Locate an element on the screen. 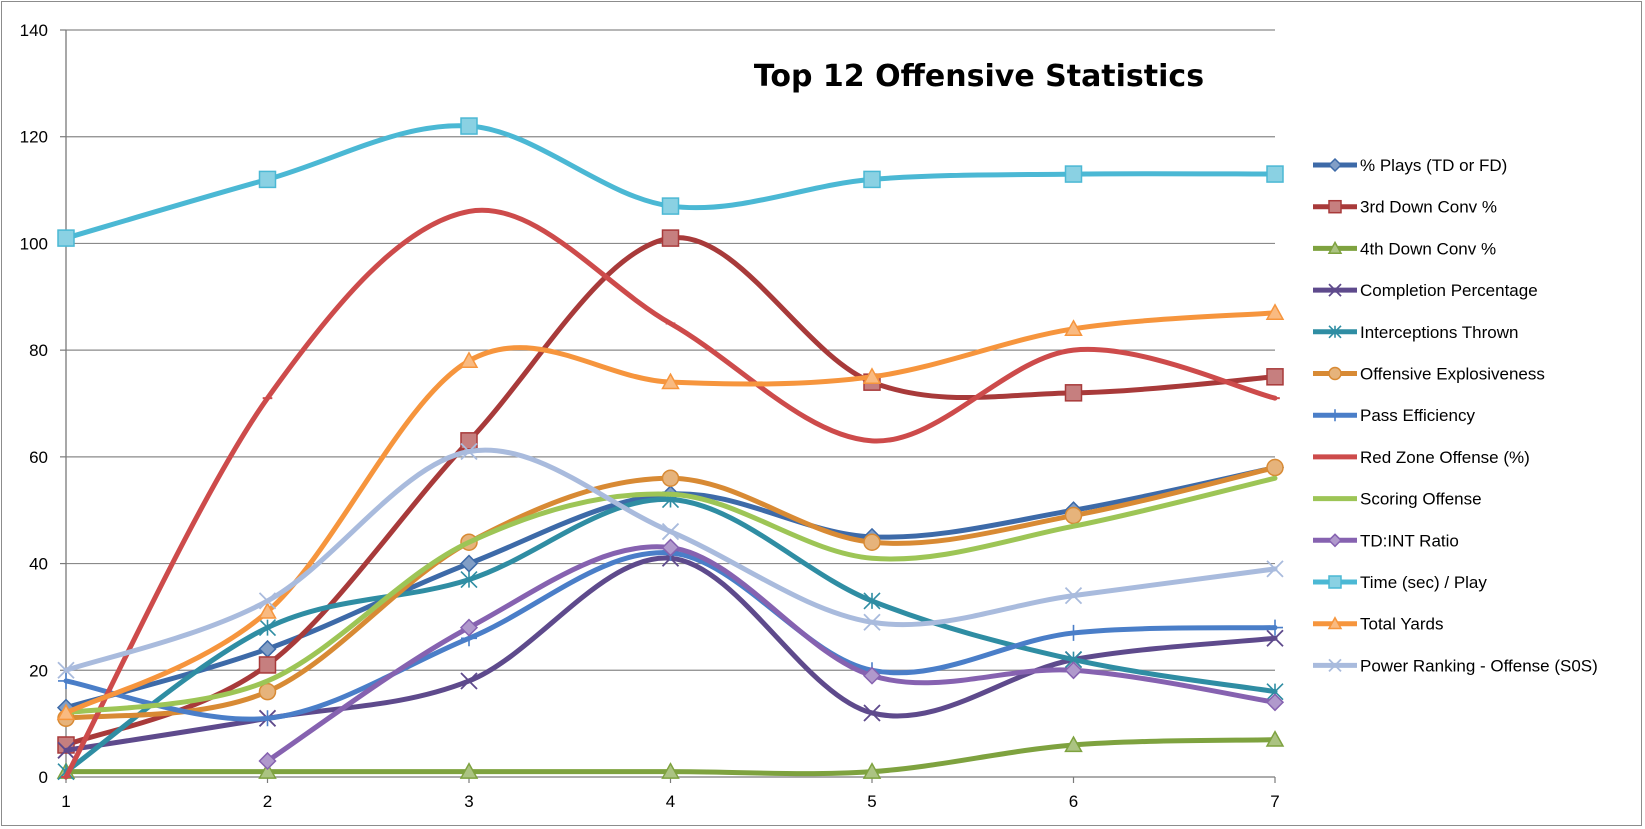 This screenshot has height=829, width=1645. legend-item: % Plays (TD or FD) is located at coordinates (1410, 165).